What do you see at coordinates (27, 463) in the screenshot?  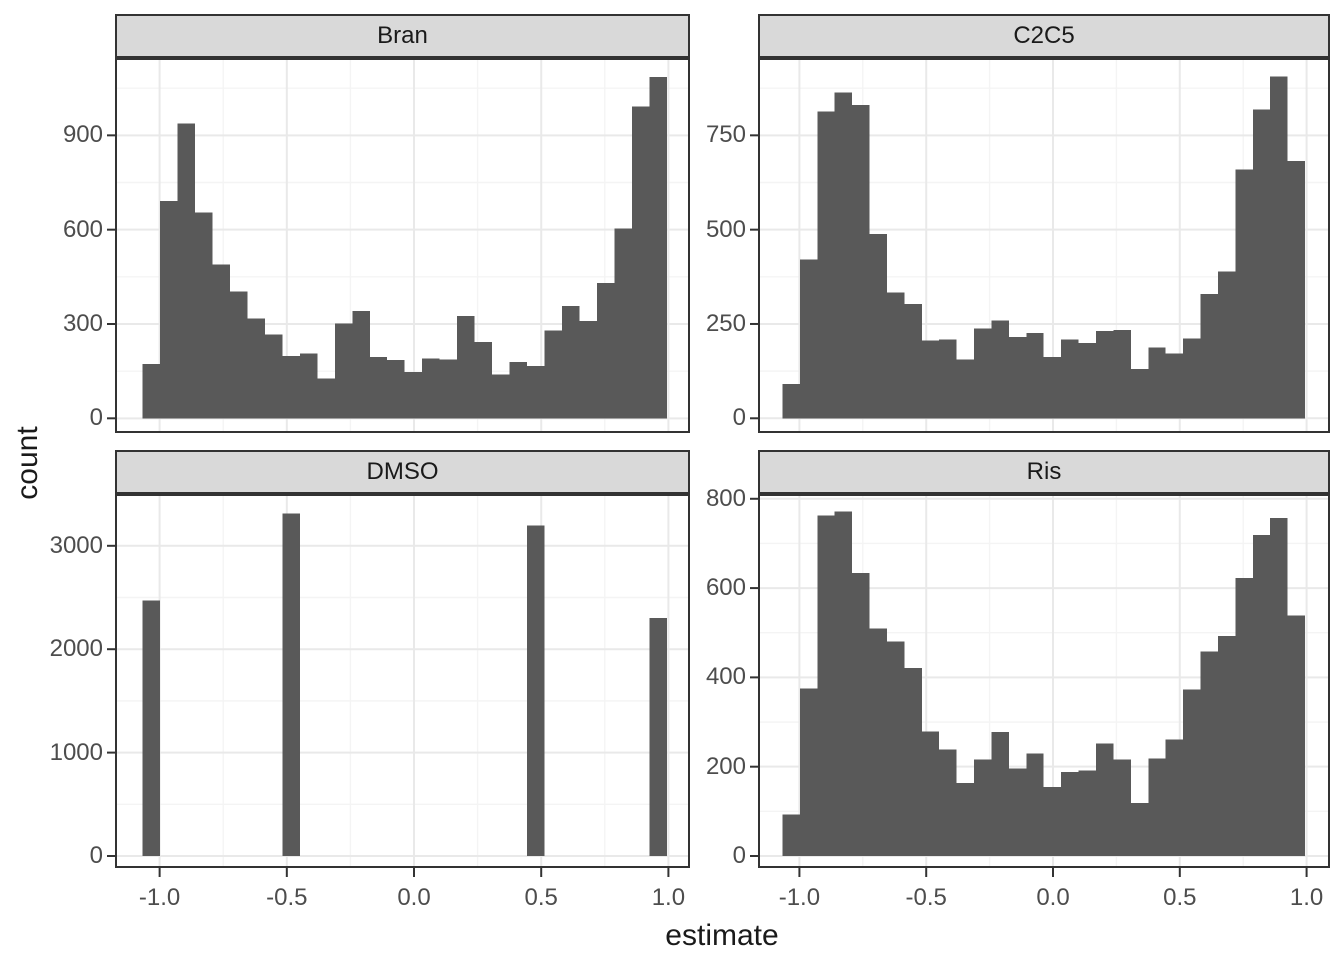 I see `y-axis-title: count` at bounding box center [27, 463].